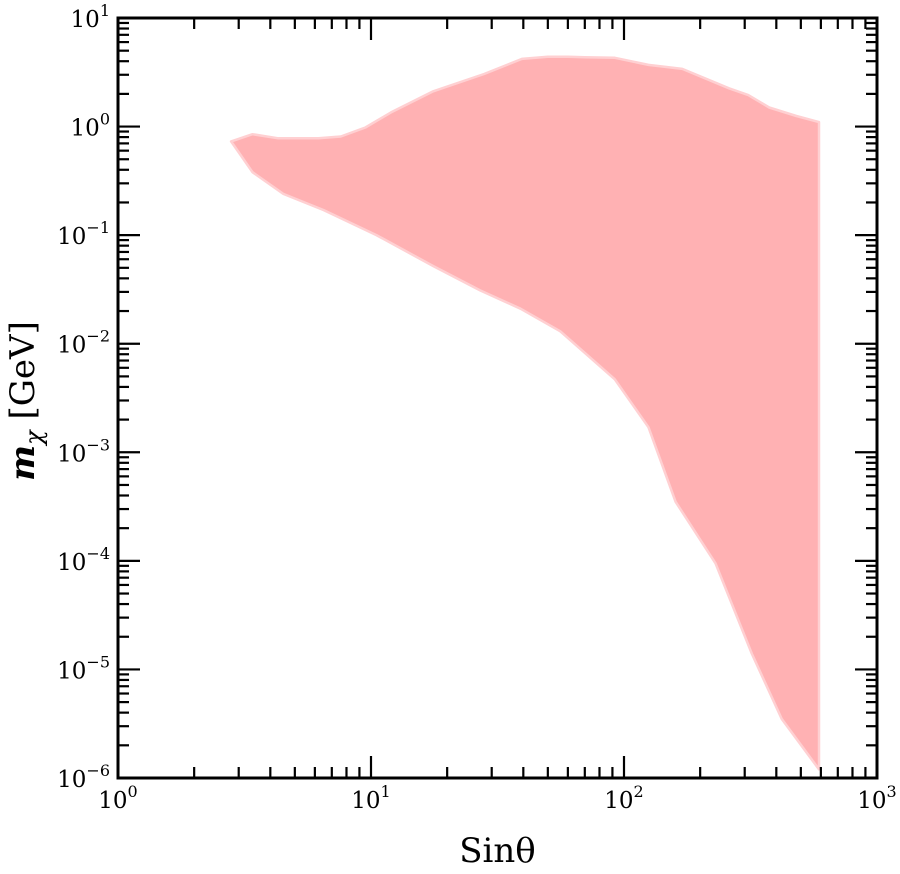 This screenshot has width=900, height=874. What do you see at coordinates (90, 17) in the screenshot?
I see `y-tick-label: 10¹` at bounding box center [90, 17].